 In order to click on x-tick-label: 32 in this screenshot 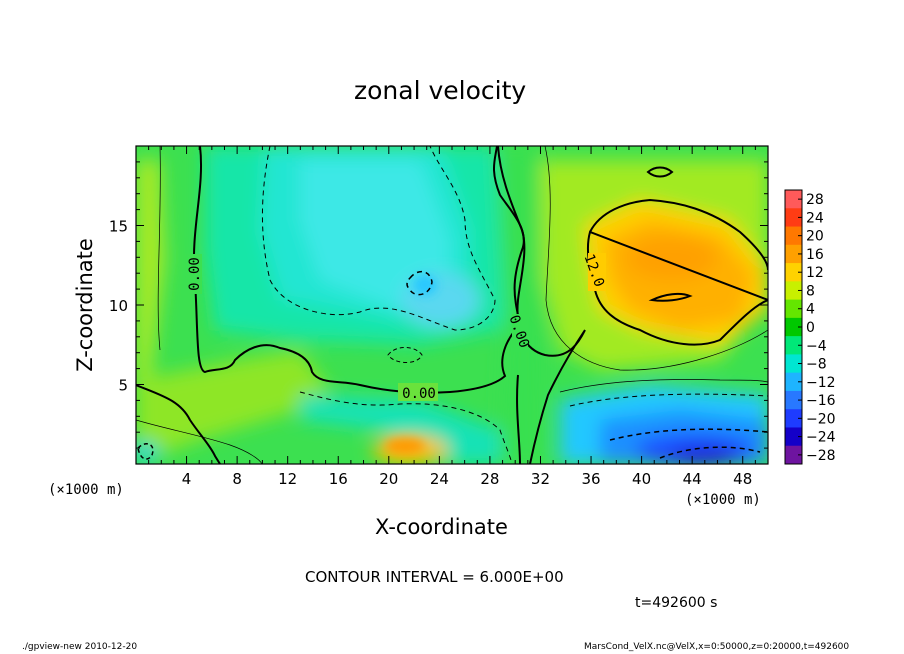, I will do `click(540, 479)`.